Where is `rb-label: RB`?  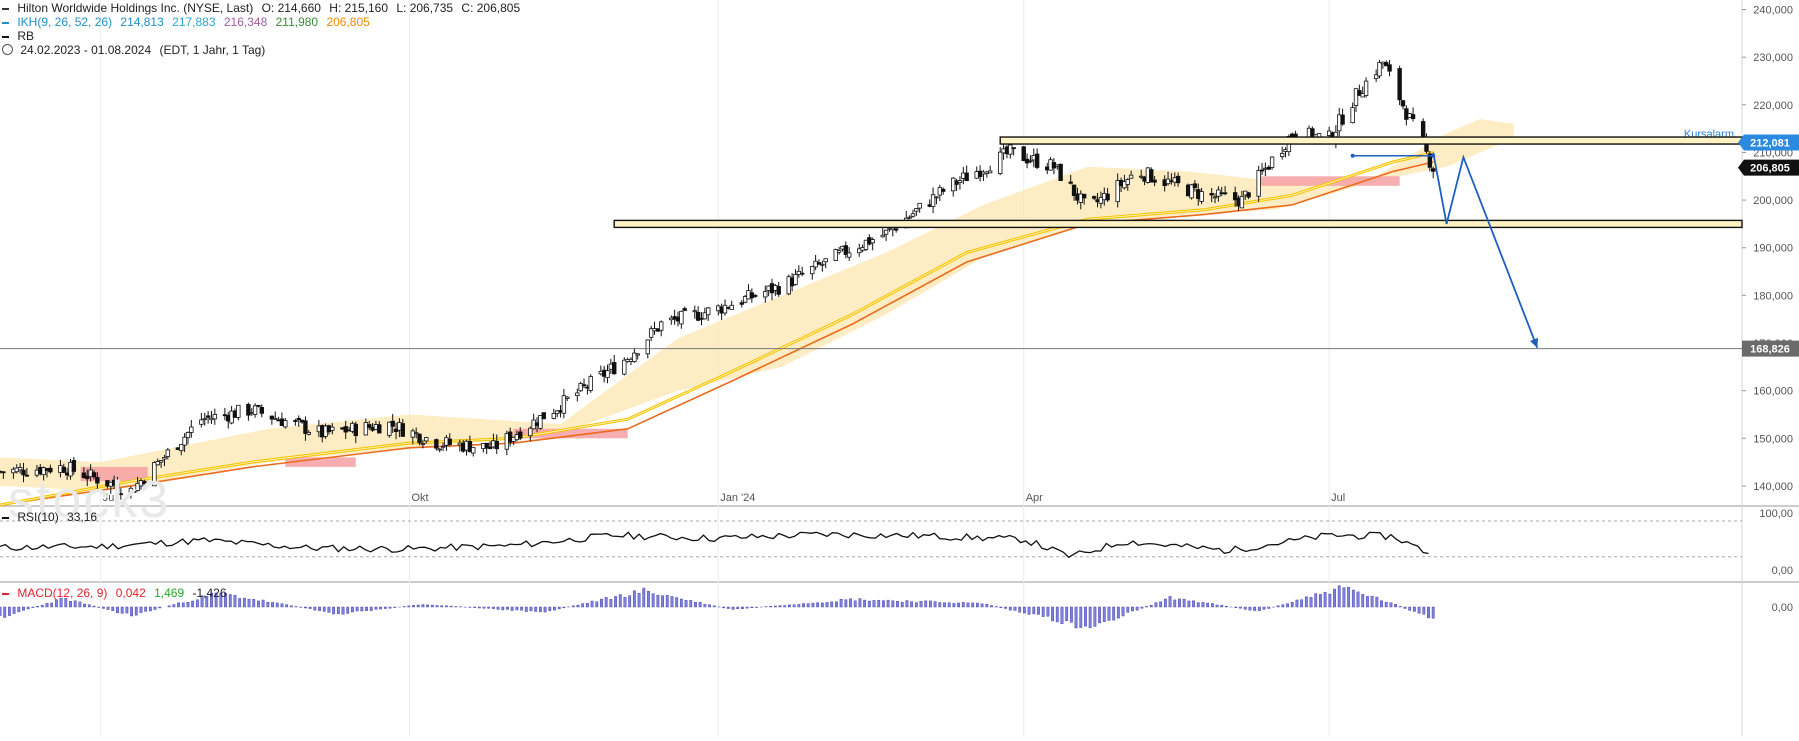
rb-label: RB is located at coordinates (25, 36).